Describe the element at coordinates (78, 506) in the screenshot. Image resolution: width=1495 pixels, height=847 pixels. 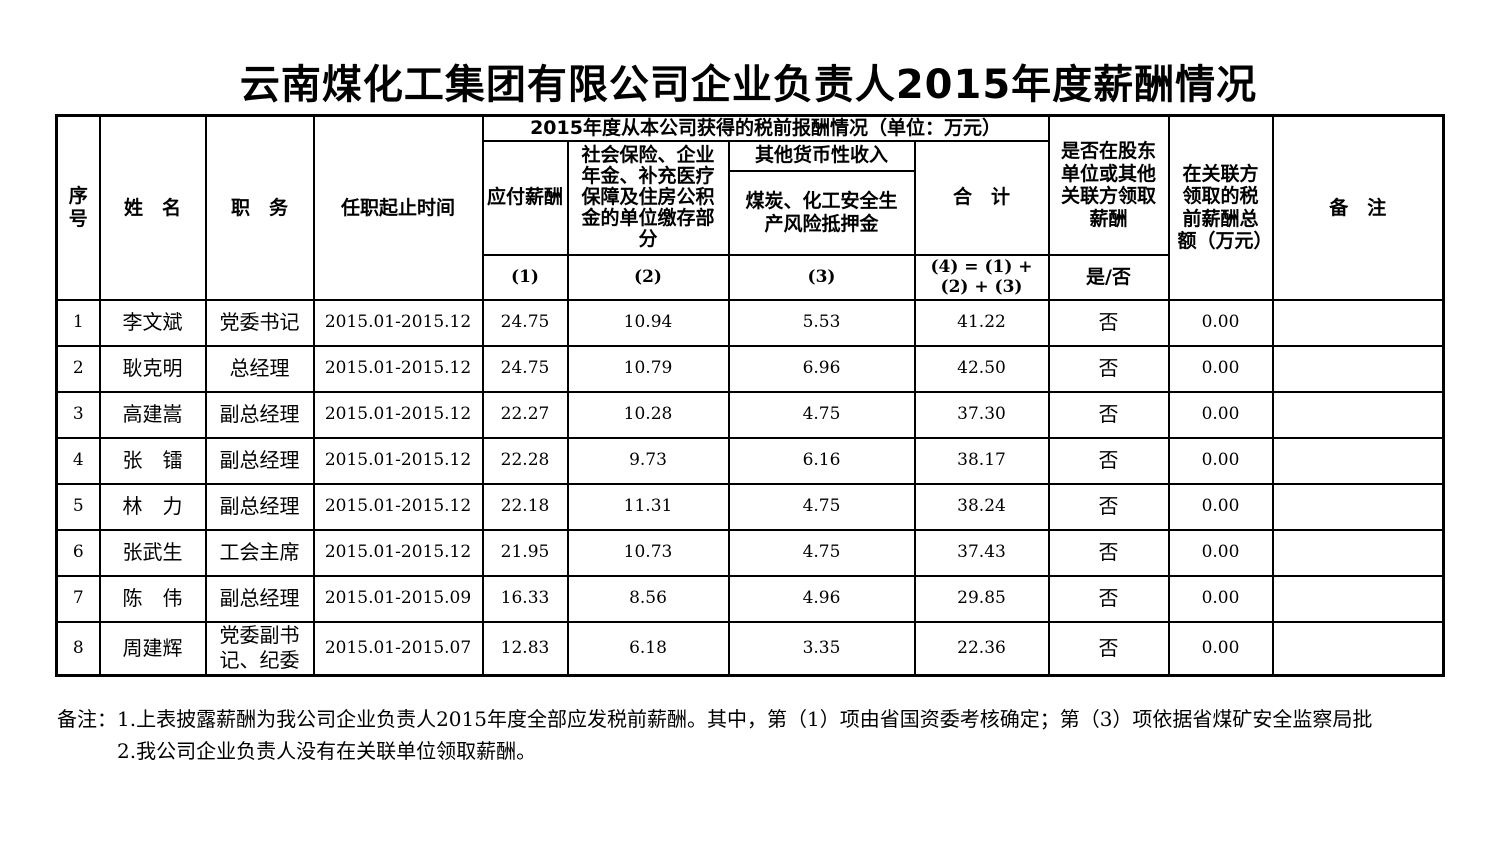
I see `cell-serial-number: 5` at that location.